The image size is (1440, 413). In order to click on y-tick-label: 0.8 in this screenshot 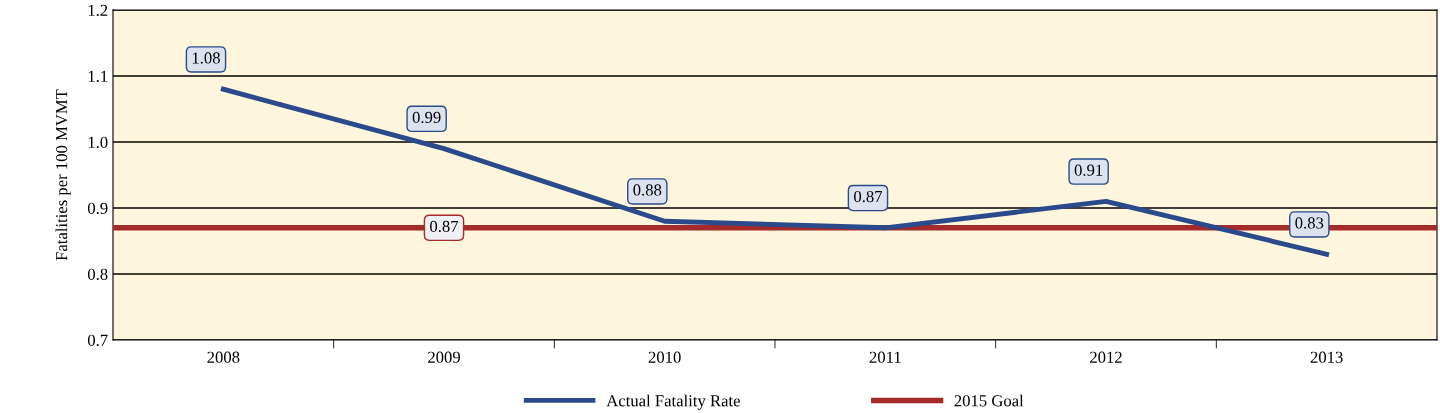, I will do `click(97, 274)`.